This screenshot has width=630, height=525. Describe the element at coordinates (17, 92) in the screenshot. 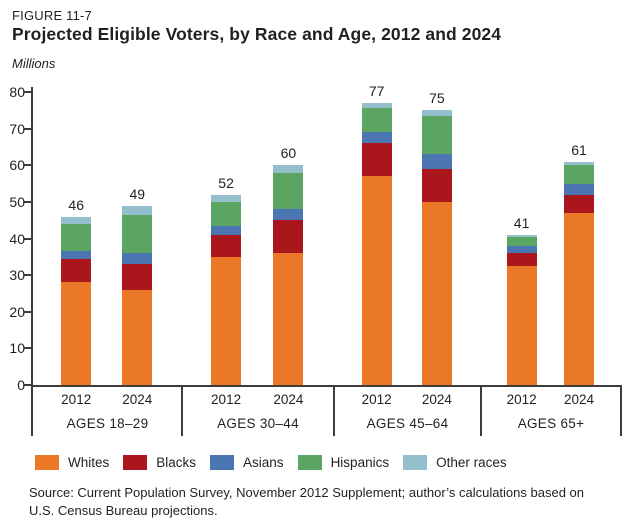

I see `y-axis-tick-label: 80` at that location.